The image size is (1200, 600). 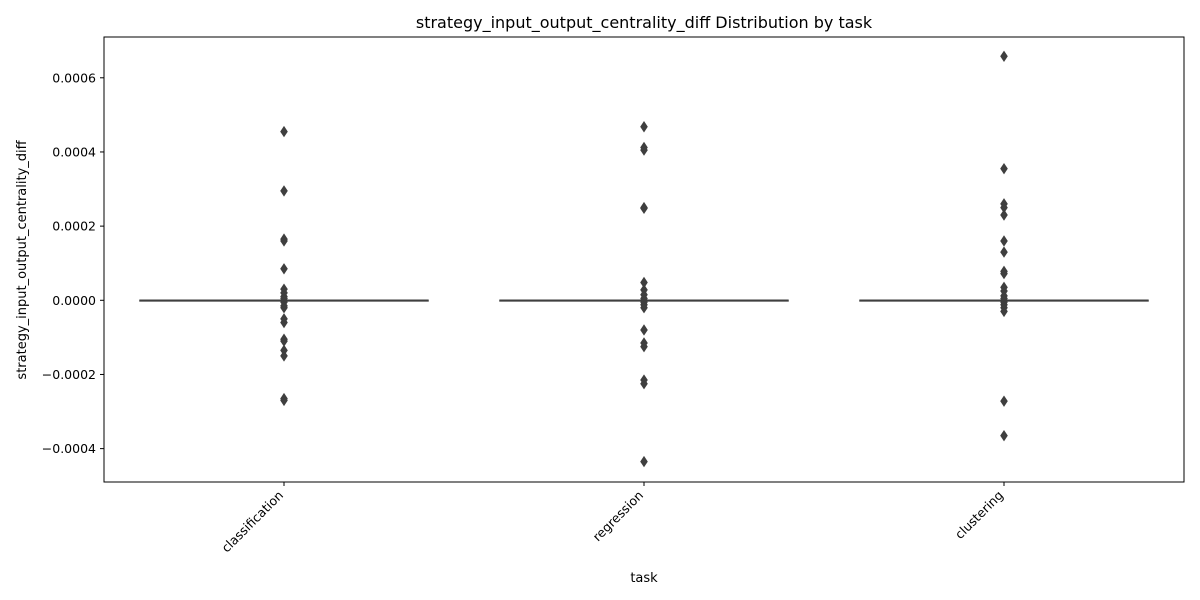 What do you see at coordinates (74, 226) in the screenshot?
I see `y-tick-label: 0.0002` at bounding box center [74, 226].